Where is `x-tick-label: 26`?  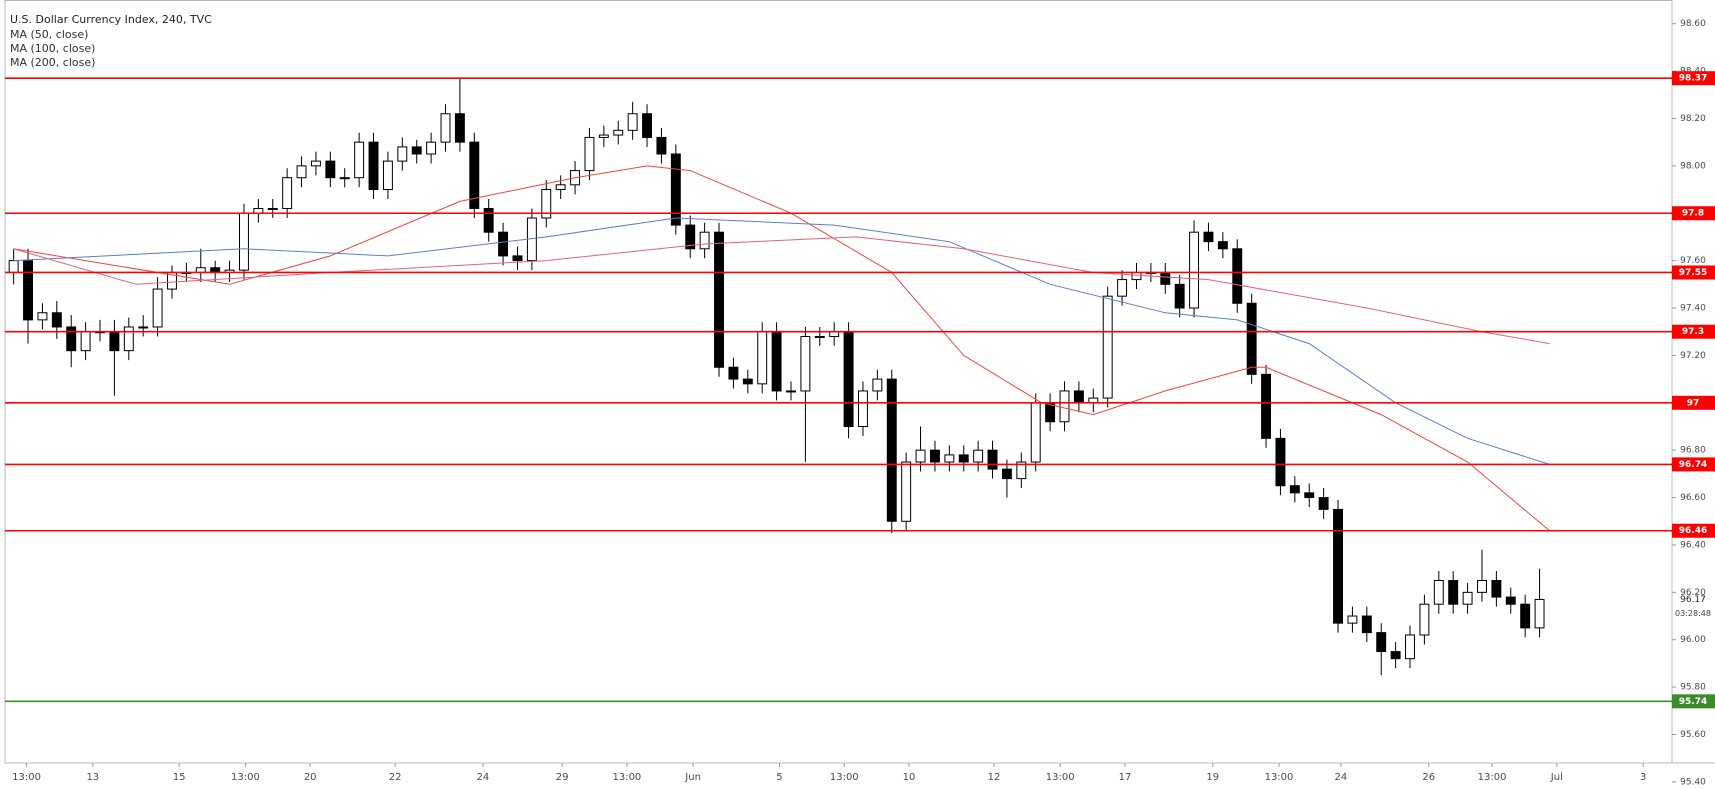 x-tick-label: 26 is located at coordinates (1428, 777).